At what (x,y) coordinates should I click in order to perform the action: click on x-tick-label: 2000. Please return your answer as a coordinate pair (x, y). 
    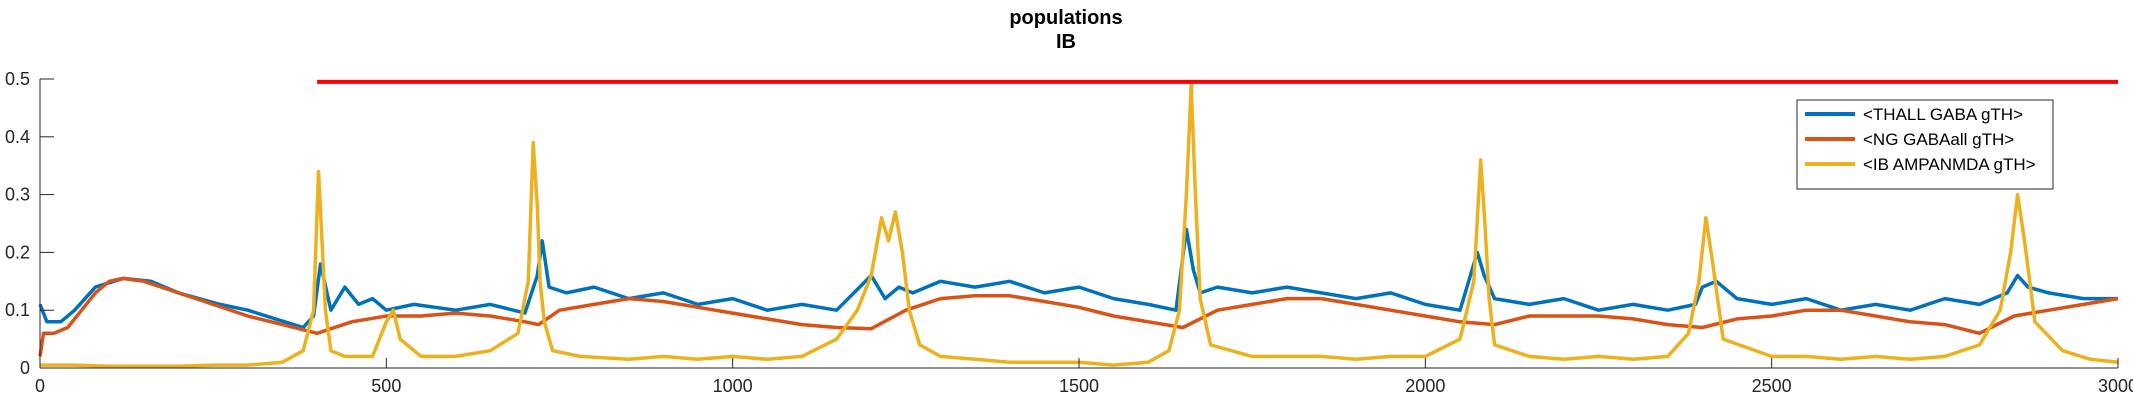
    Looking at the image, I should click on (1425, 386).